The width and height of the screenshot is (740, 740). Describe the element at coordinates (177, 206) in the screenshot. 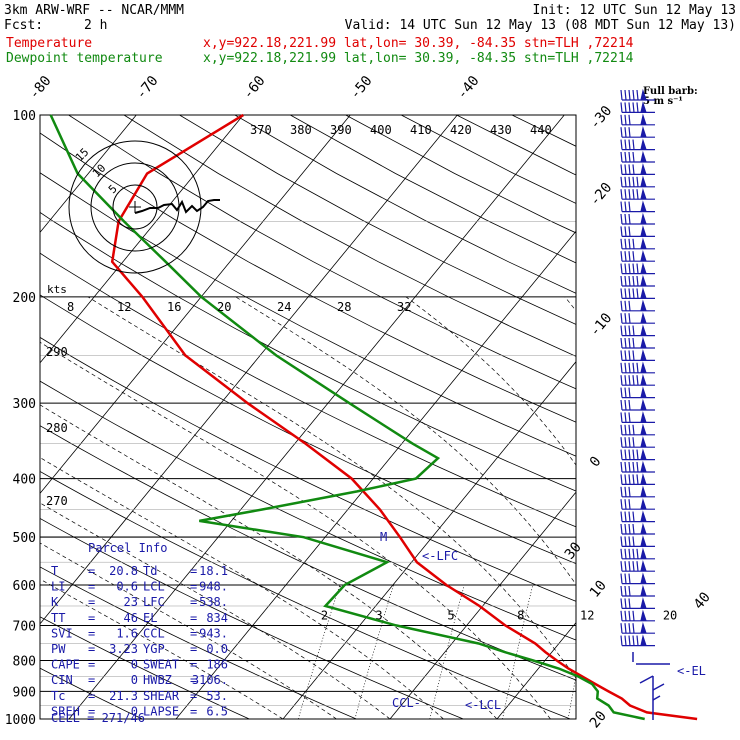

I see `hodograph-trace` at that location.